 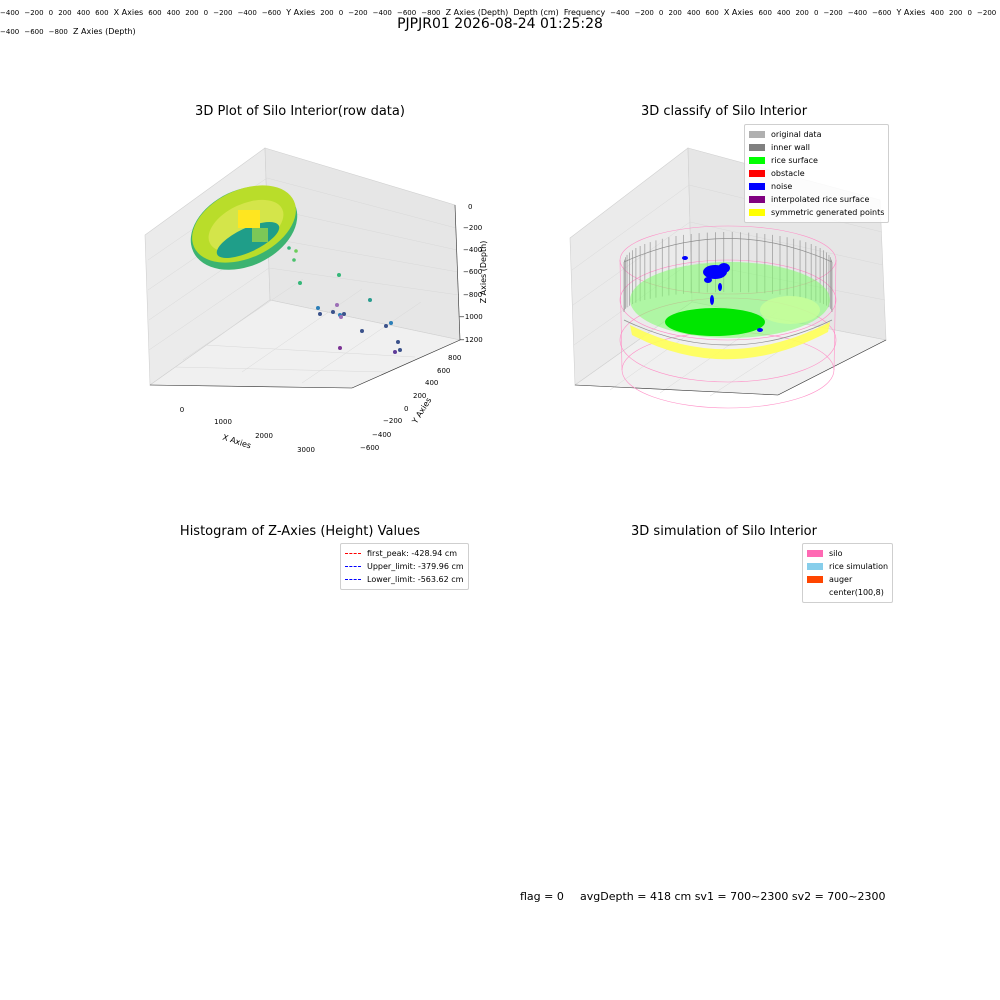 What do you see at coordinates (358, 13) in the screenshot?
I see `p2-ztick-2: −200` at bounding box center [358, 13].